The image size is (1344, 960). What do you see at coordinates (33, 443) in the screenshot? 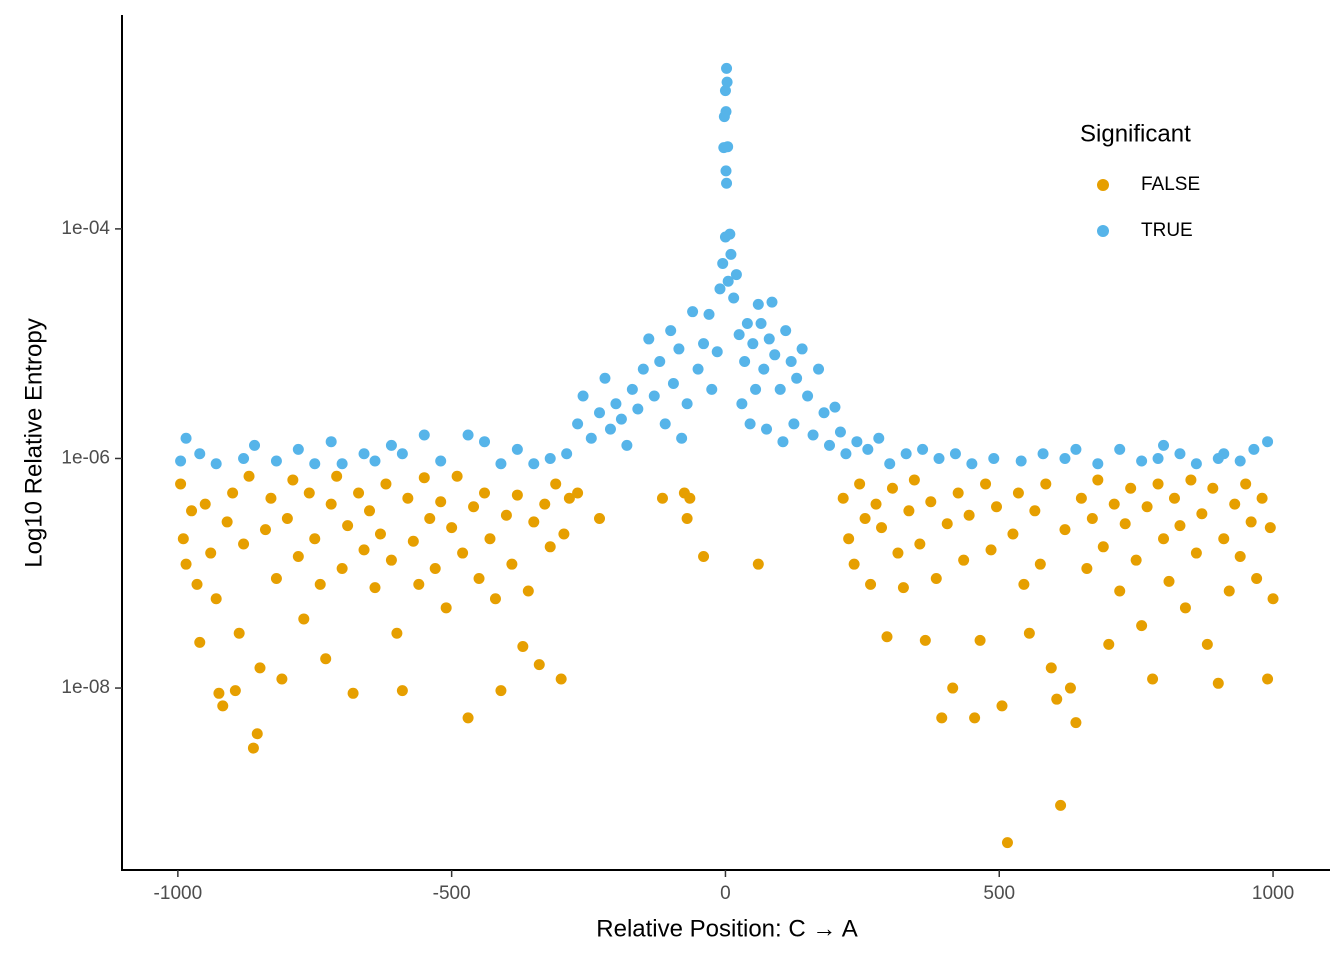
I see `y-axis-title: Log10 Relative Entropy` at bounding box center [33, 443].